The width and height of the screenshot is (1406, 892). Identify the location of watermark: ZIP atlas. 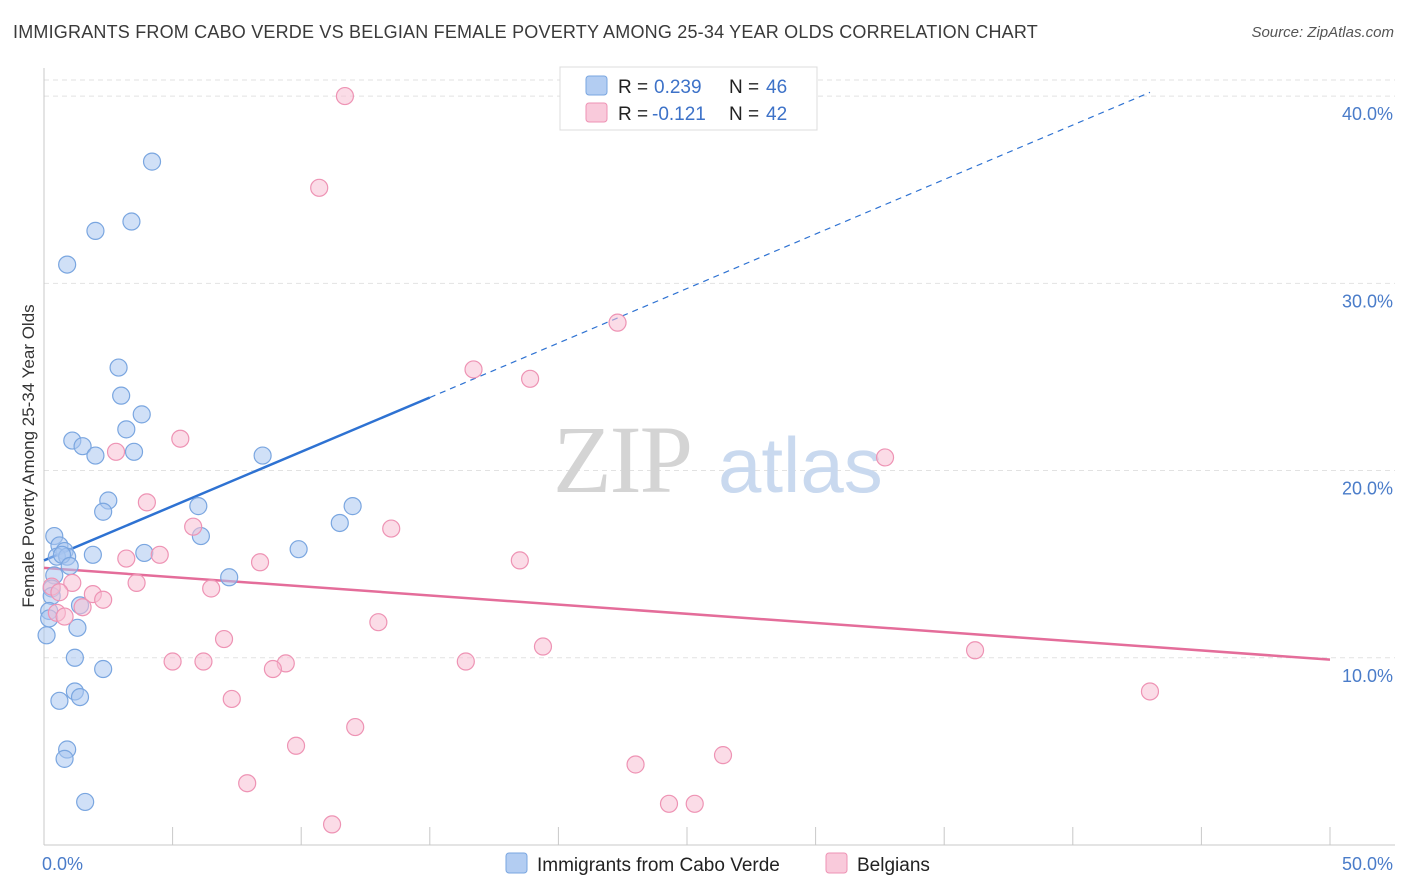
(718, 459).